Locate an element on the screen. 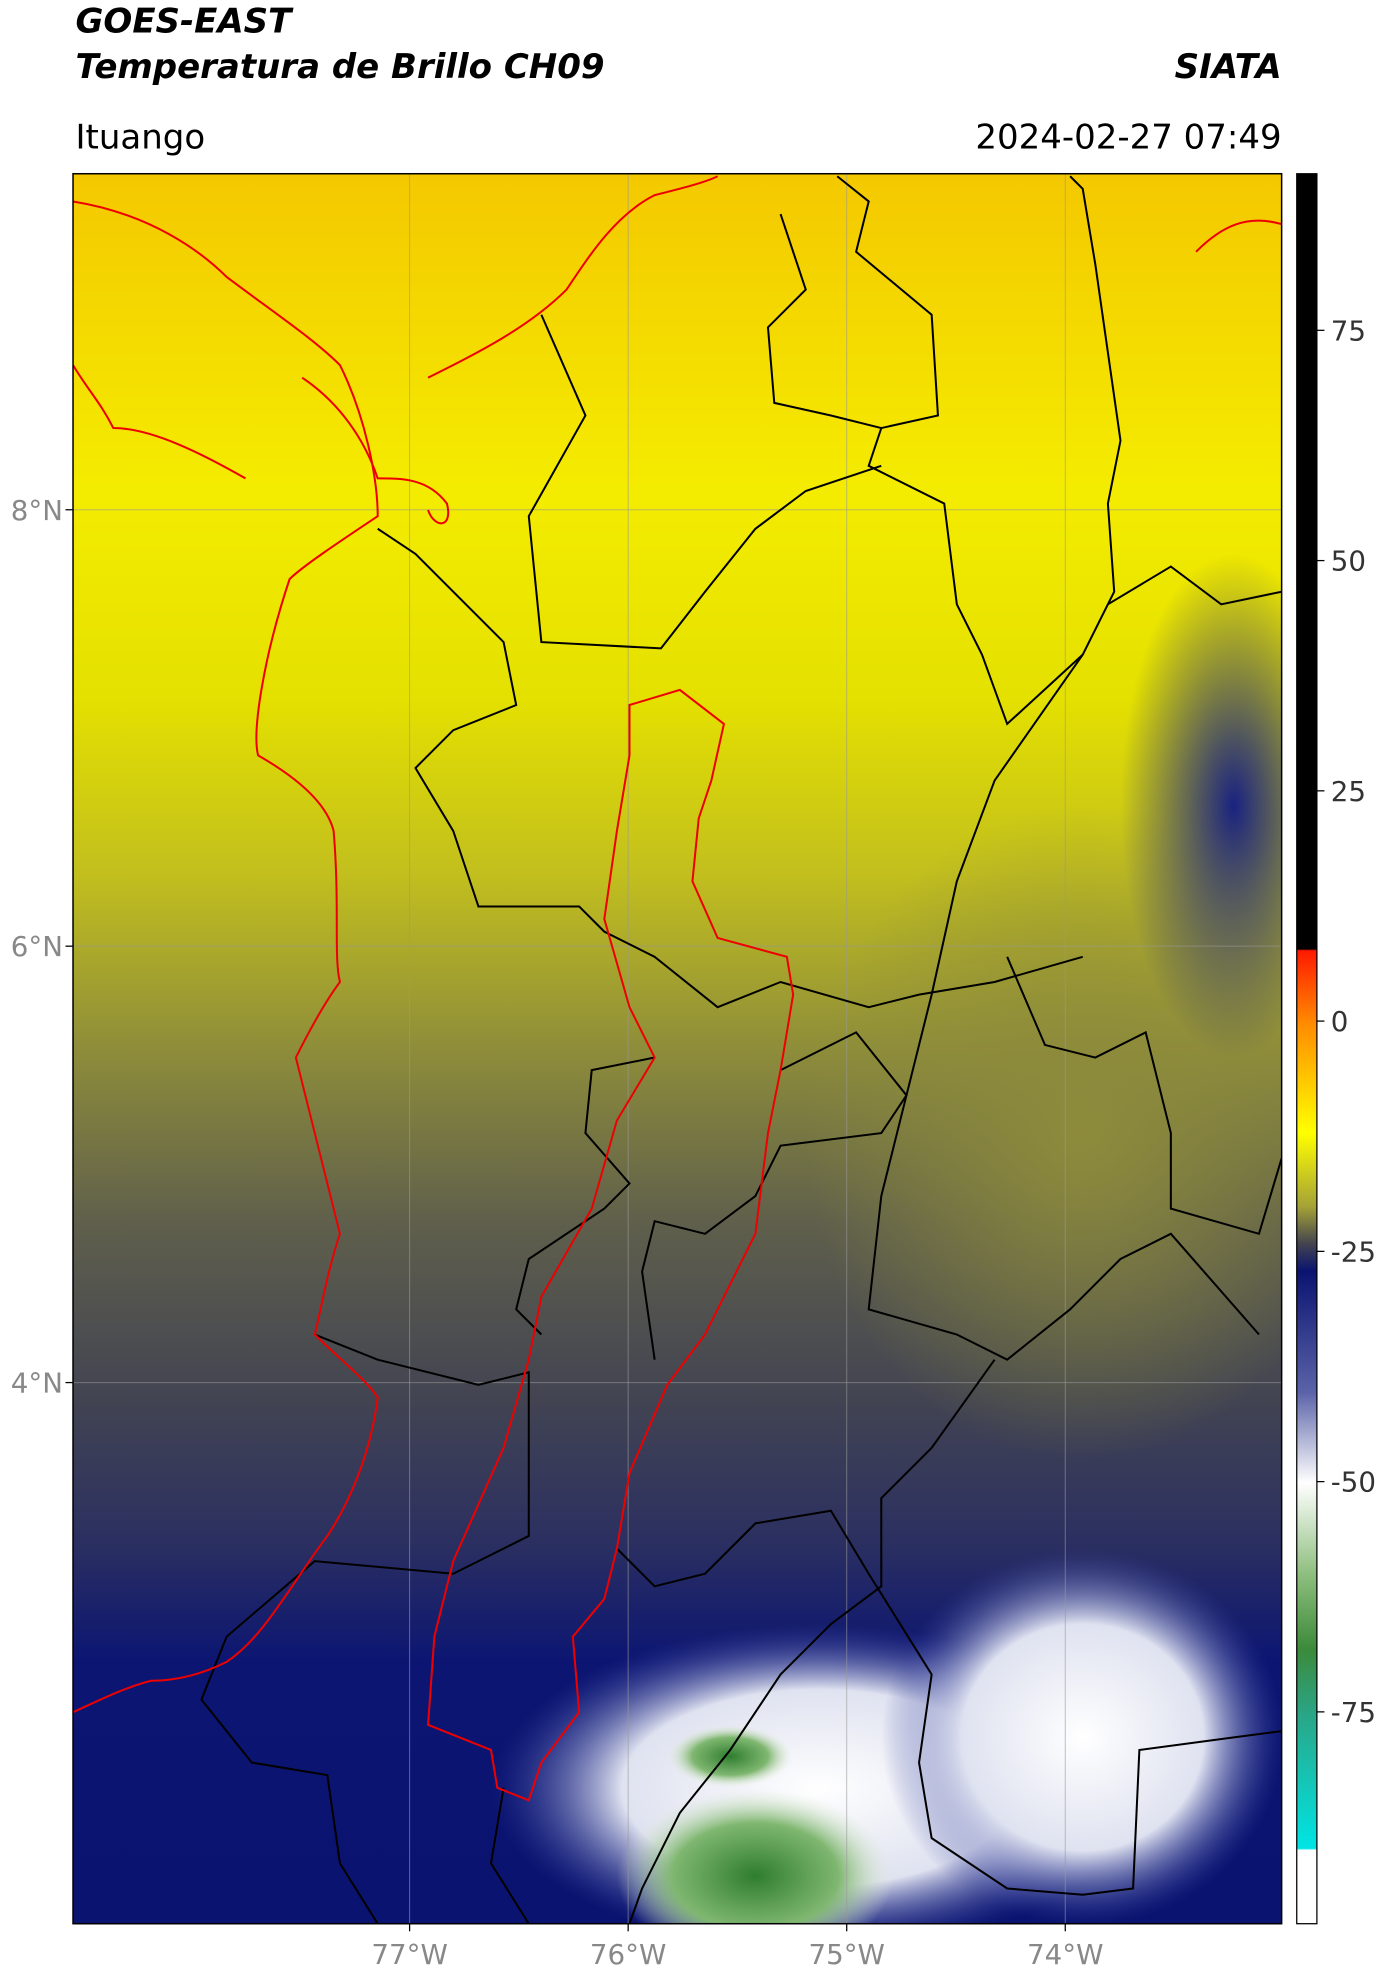 This screenshot has height=1981, width=1384. basin-outline is located at coordinates (610, 1245).